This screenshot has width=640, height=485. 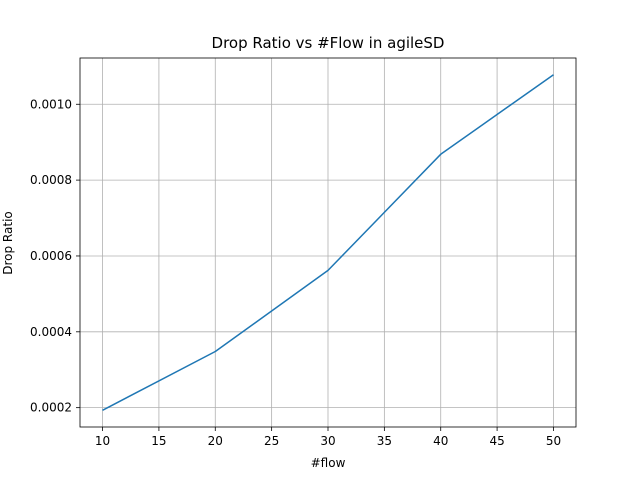 What do you see at coordinates (271, 441) in the screenshot?
I see `x-tick-label: 25` at bounding box center [271, 441].